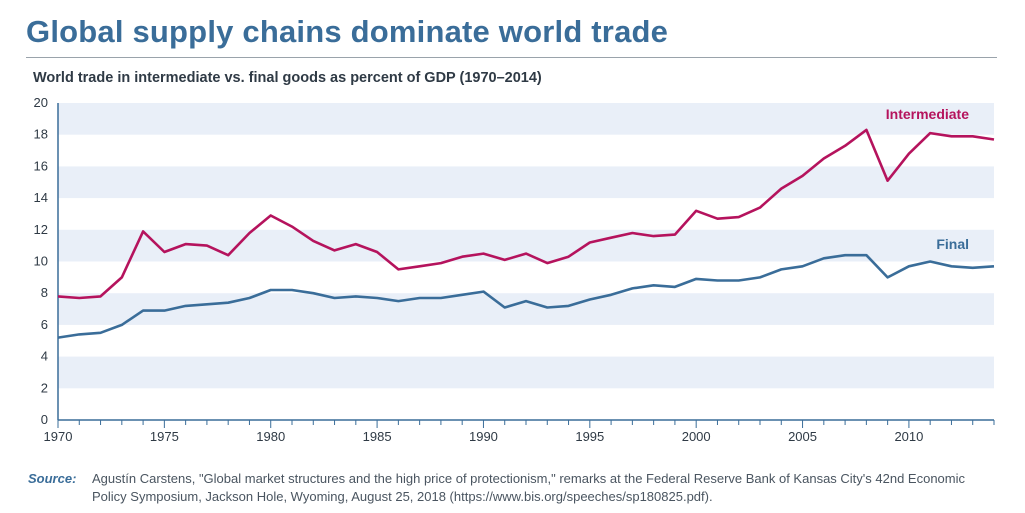  Describe the element at coordinates (41, 165) in the screenshot. I see `y-tick-label: 16` at that location.